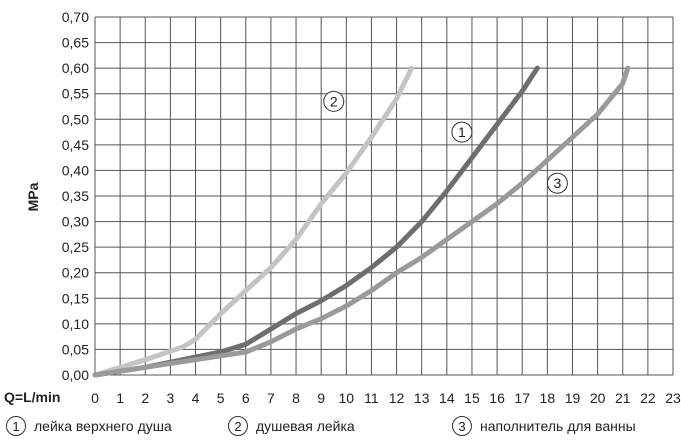 The image size is (681, 446). Describe the element at coordinates (221, 398) in the screenshot. I see `x-tick-label: 5` at that location.